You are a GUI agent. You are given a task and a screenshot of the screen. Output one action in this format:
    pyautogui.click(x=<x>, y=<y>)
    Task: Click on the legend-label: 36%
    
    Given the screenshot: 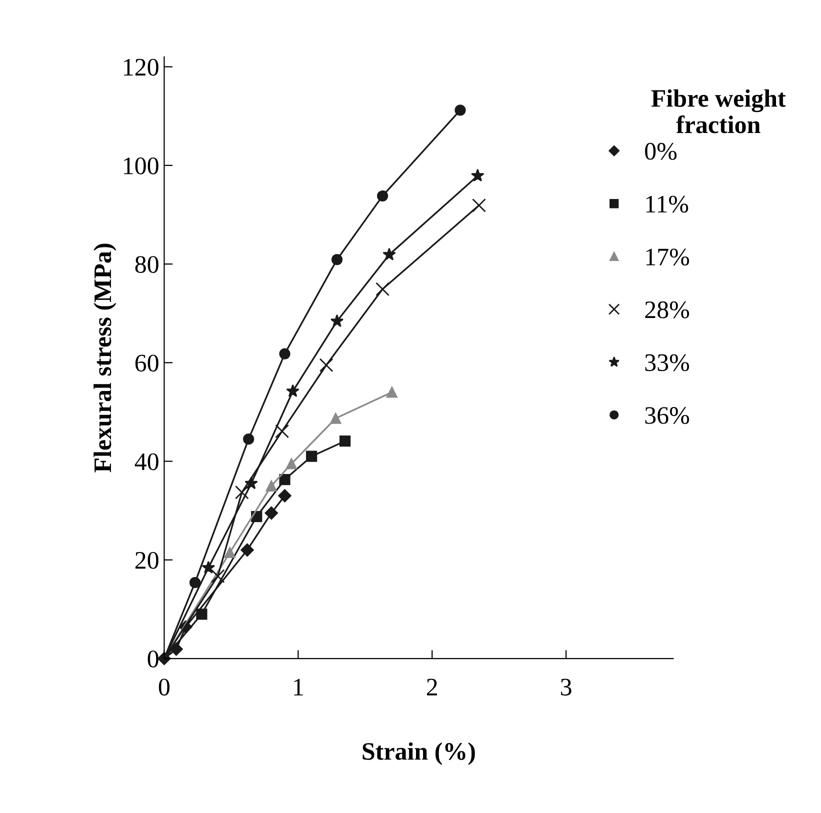 What is the action you would take?
    pyautogui.click(x=667, y=415)
    